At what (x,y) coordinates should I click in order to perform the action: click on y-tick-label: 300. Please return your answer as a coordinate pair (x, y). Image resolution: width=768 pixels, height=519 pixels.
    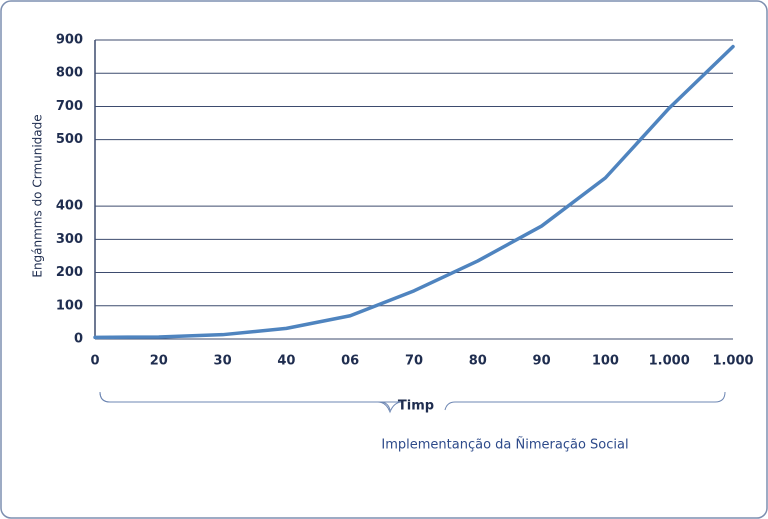
    Looking at the image, I should click on (69, 239).